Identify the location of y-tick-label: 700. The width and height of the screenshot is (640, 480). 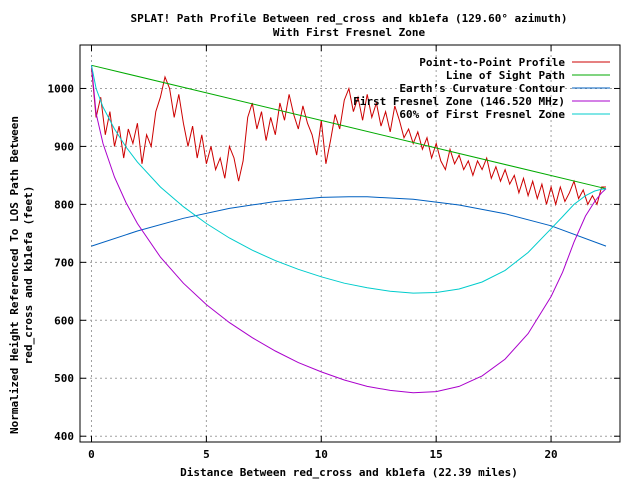
(64, 262).